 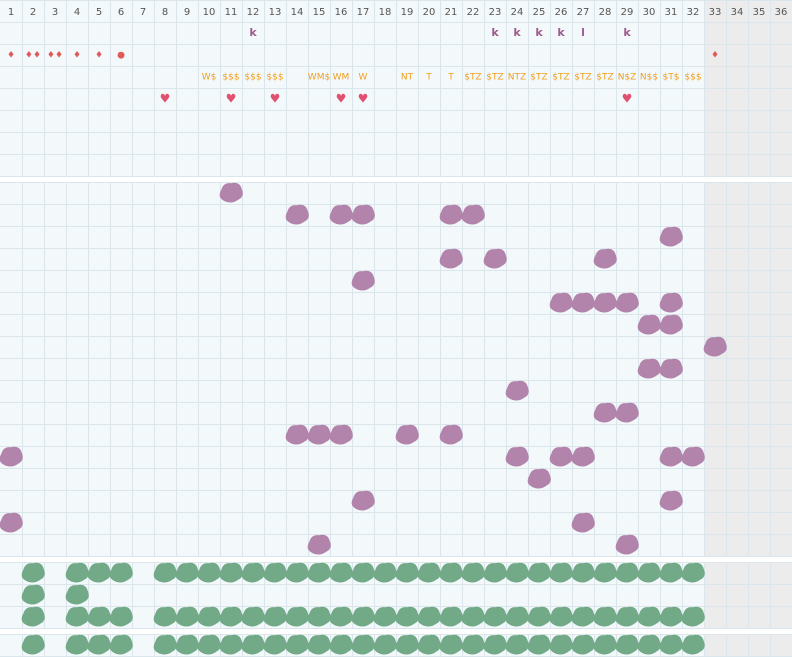 What do you see at coordinates (121, 12) in the screenshot?
I see `column-number: 6` at bounding box center [121, 12].